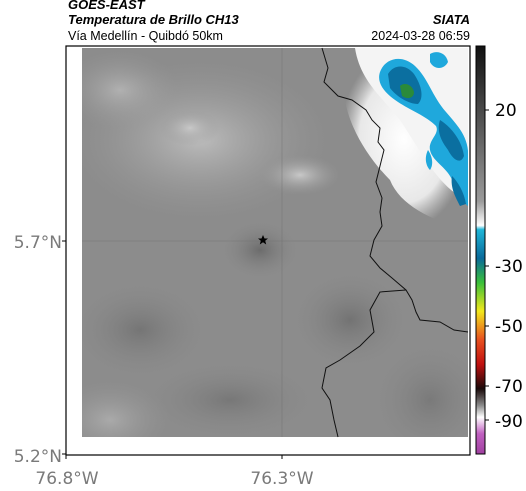 The height and width of the screenshot is (491, 526). Describe the element at coordinates (420, 36) in the screenshot. I see `datetime-label: 2024-03-28 06:59` at that location.